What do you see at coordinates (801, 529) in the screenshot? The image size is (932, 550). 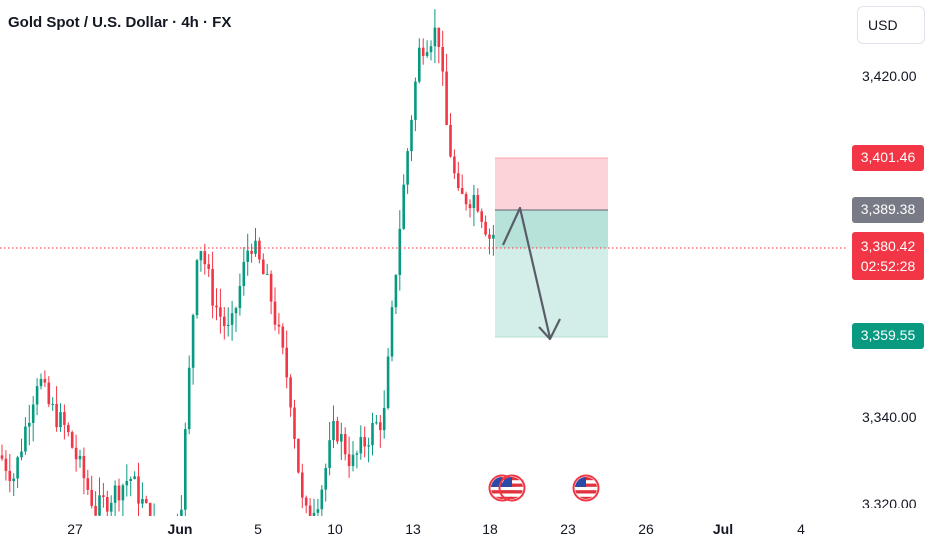 I see `time-label: 4` at bounding box center [801, 529].